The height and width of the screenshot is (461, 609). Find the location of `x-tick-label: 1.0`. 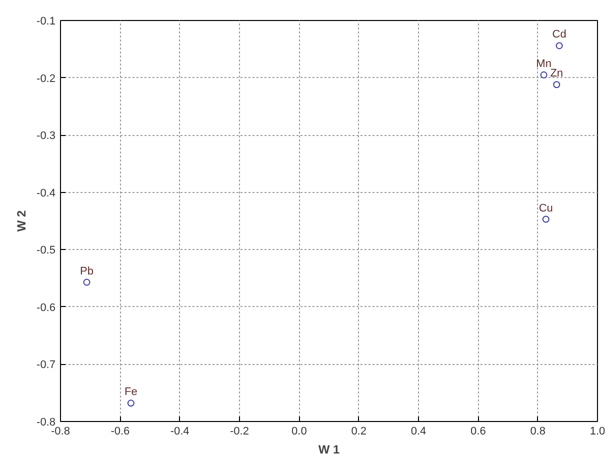

x-tick-label: 1.0 is located at coordinates (598, 432).